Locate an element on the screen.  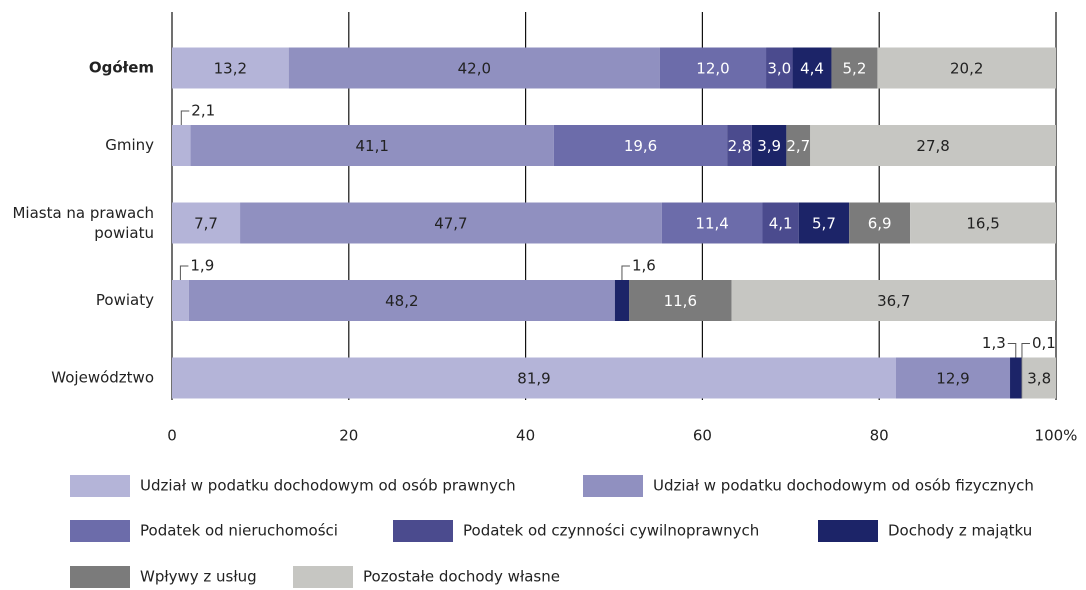
legend-label: Wpływy z usług is located at coordinates (198, 577).